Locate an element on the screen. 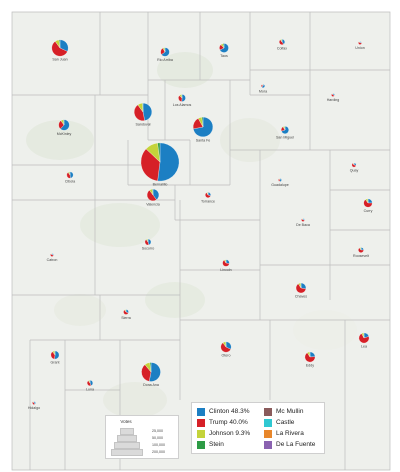 This screenshot has width=400, height=472. legend-item-la-rivera: La Rivera is located at coordinates (284, 433).